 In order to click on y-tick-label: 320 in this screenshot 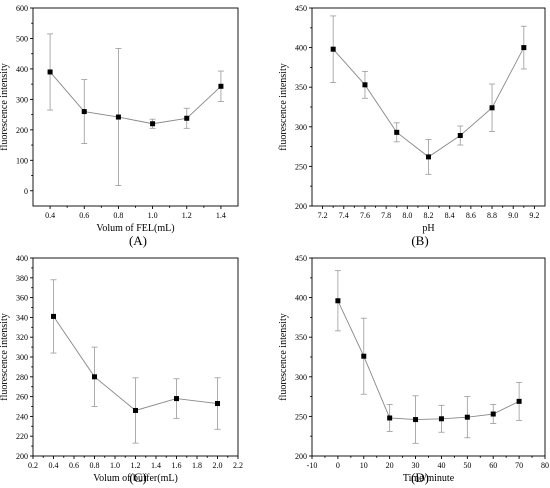, I will do `click(22, 337)`.